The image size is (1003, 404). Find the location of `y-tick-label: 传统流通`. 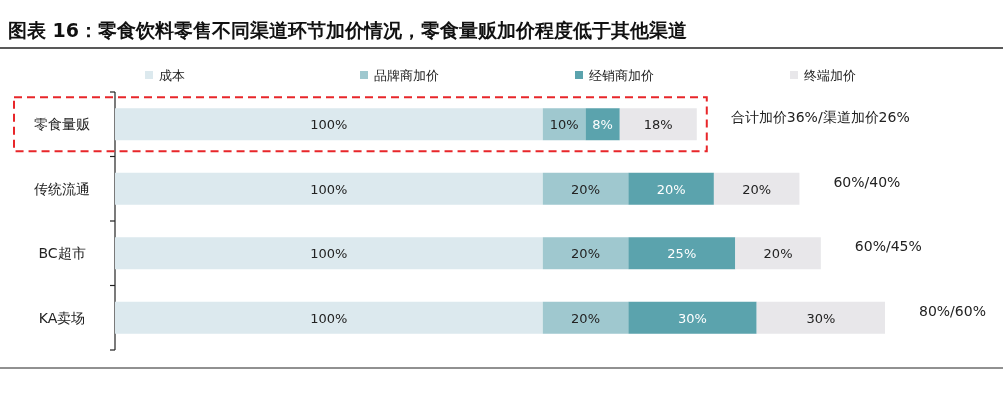

y-tick-label: 传统流通 is located at coordinates (62, 188).